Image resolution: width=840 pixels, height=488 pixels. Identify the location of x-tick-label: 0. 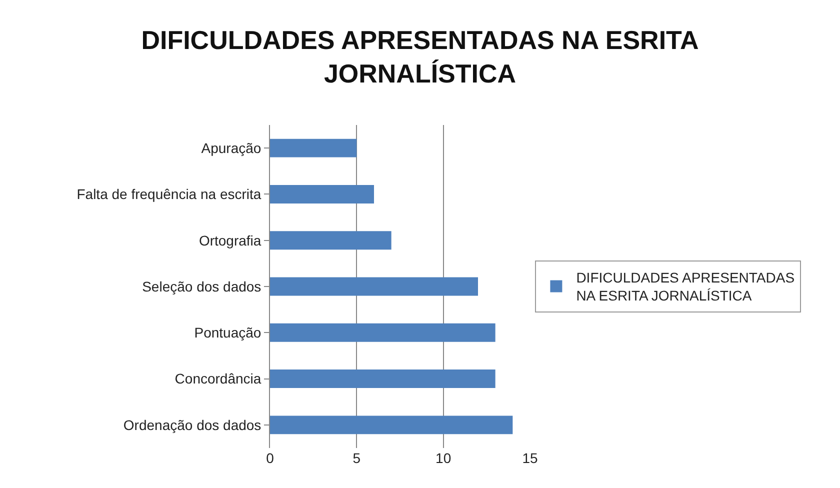
(270, 458).